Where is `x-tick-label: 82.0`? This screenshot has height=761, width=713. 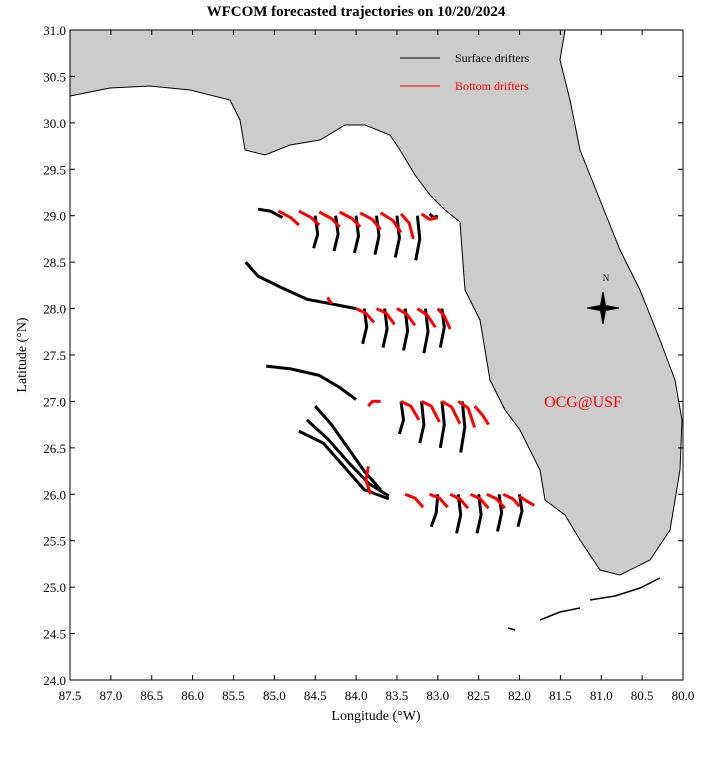 x-tick-label: 82.0 is located at coordinates (519, 695).